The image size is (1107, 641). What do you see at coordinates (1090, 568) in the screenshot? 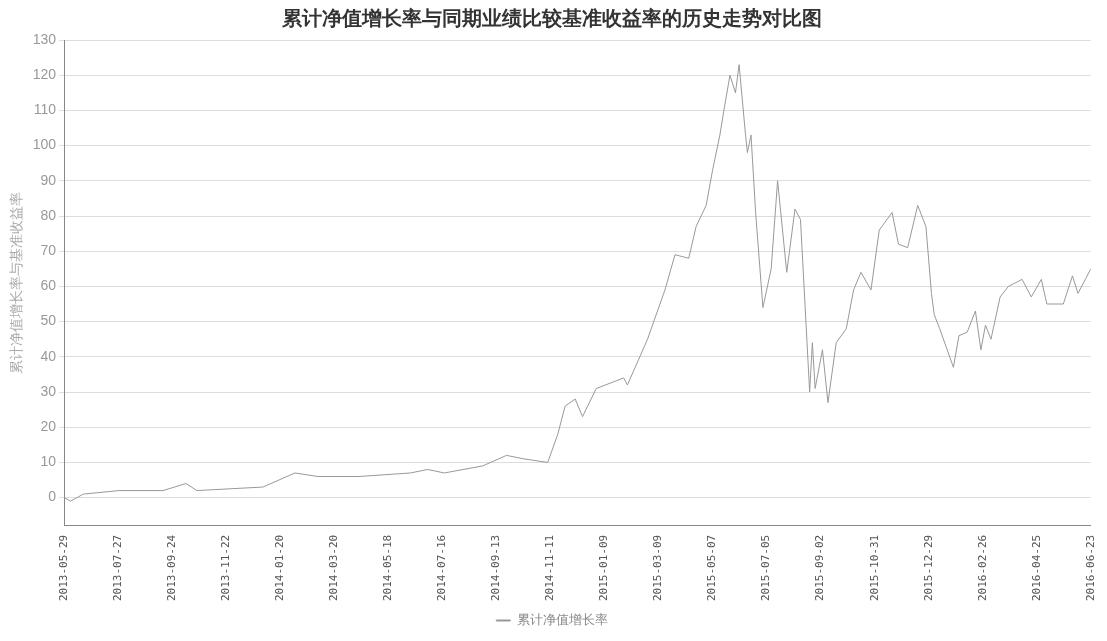
I see `x-tick-label: 2016-06-23` at bounding box center [1090, 568].